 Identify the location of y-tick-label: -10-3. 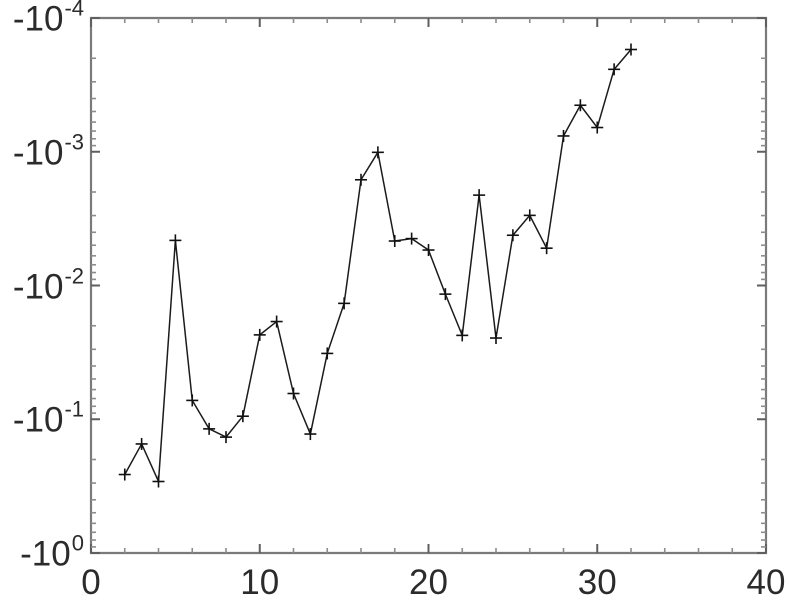
(48, 152).